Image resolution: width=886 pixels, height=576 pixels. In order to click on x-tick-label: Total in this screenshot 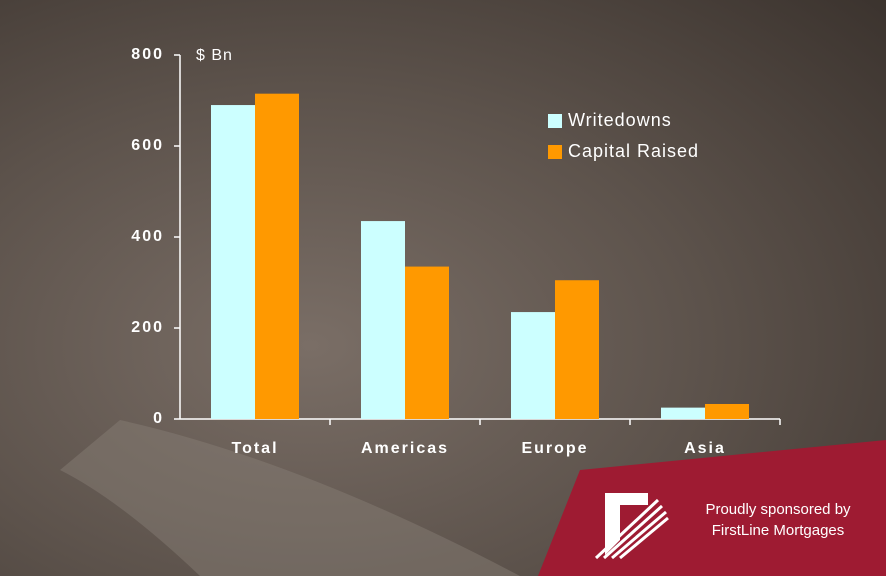, I will do `click(254, 448)`.